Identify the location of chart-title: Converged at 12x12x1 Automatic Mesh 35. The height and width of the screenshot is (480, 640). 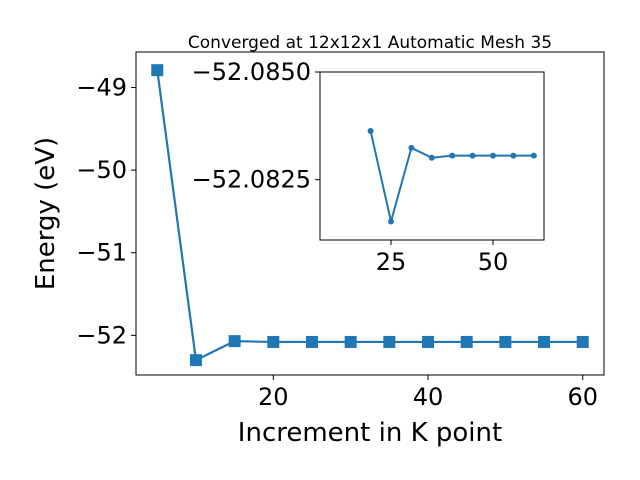
(370, 43).